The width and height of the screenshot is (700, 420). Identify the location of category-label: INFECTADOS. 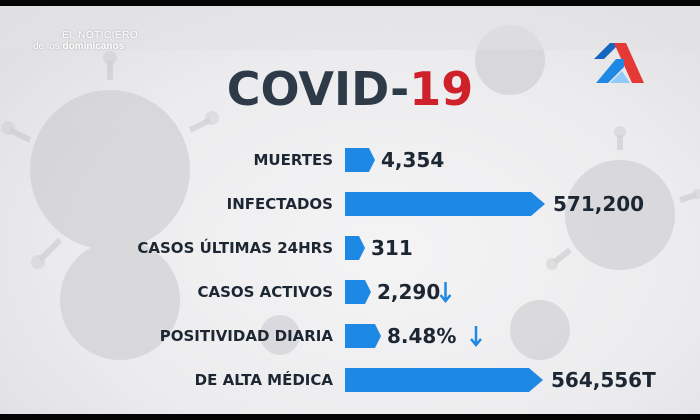
(280, 204).